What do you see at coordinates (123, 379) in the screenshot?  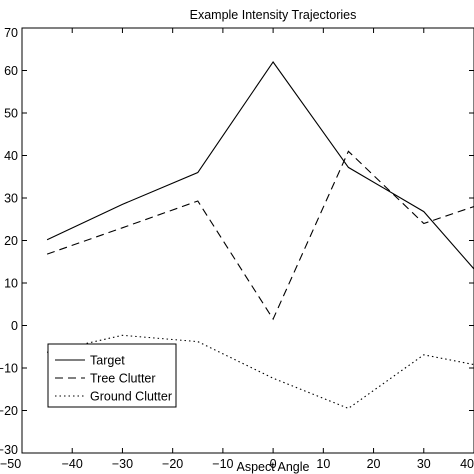 I see `legend-label-tree-clutter: Tree Clutter` at bounding box center [123, 379].